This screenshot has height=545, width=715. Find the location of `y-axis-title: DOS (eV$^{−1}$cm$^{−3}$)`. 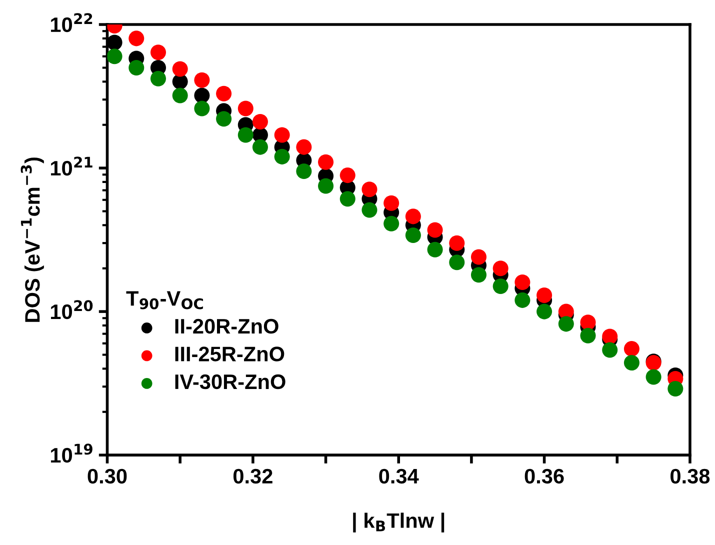

y-axis-title: DOS (eV$^{−1}$cm$^{−3}$) is located at coordinates (32, 240).